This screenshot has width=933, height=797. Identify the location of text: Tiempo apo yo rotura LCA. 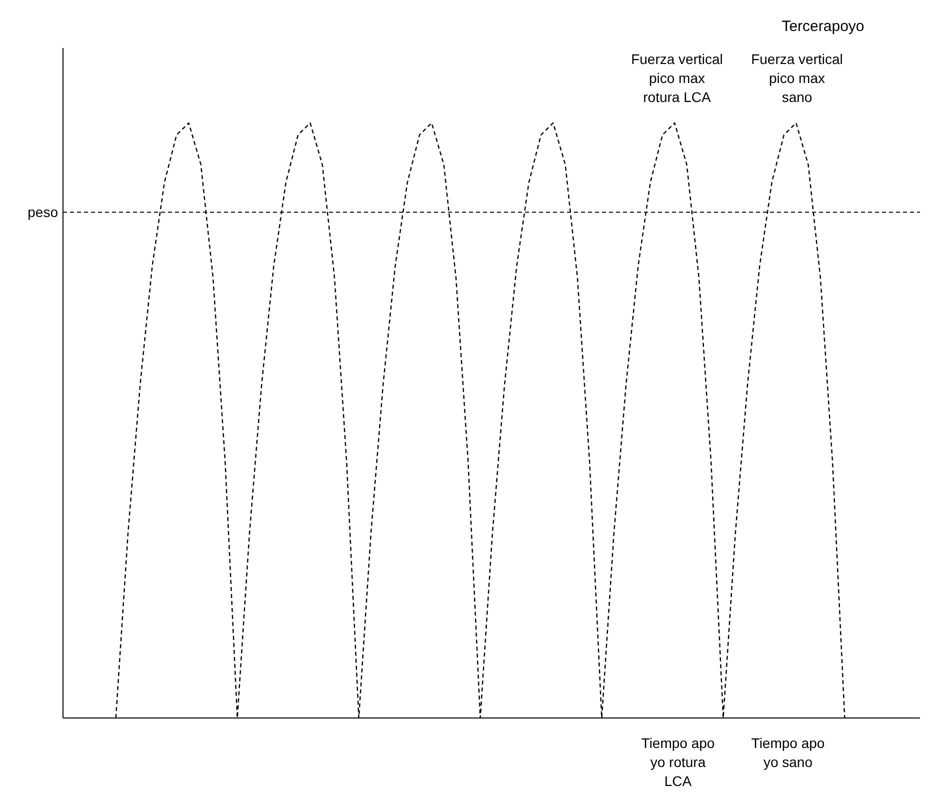
(678, 762).